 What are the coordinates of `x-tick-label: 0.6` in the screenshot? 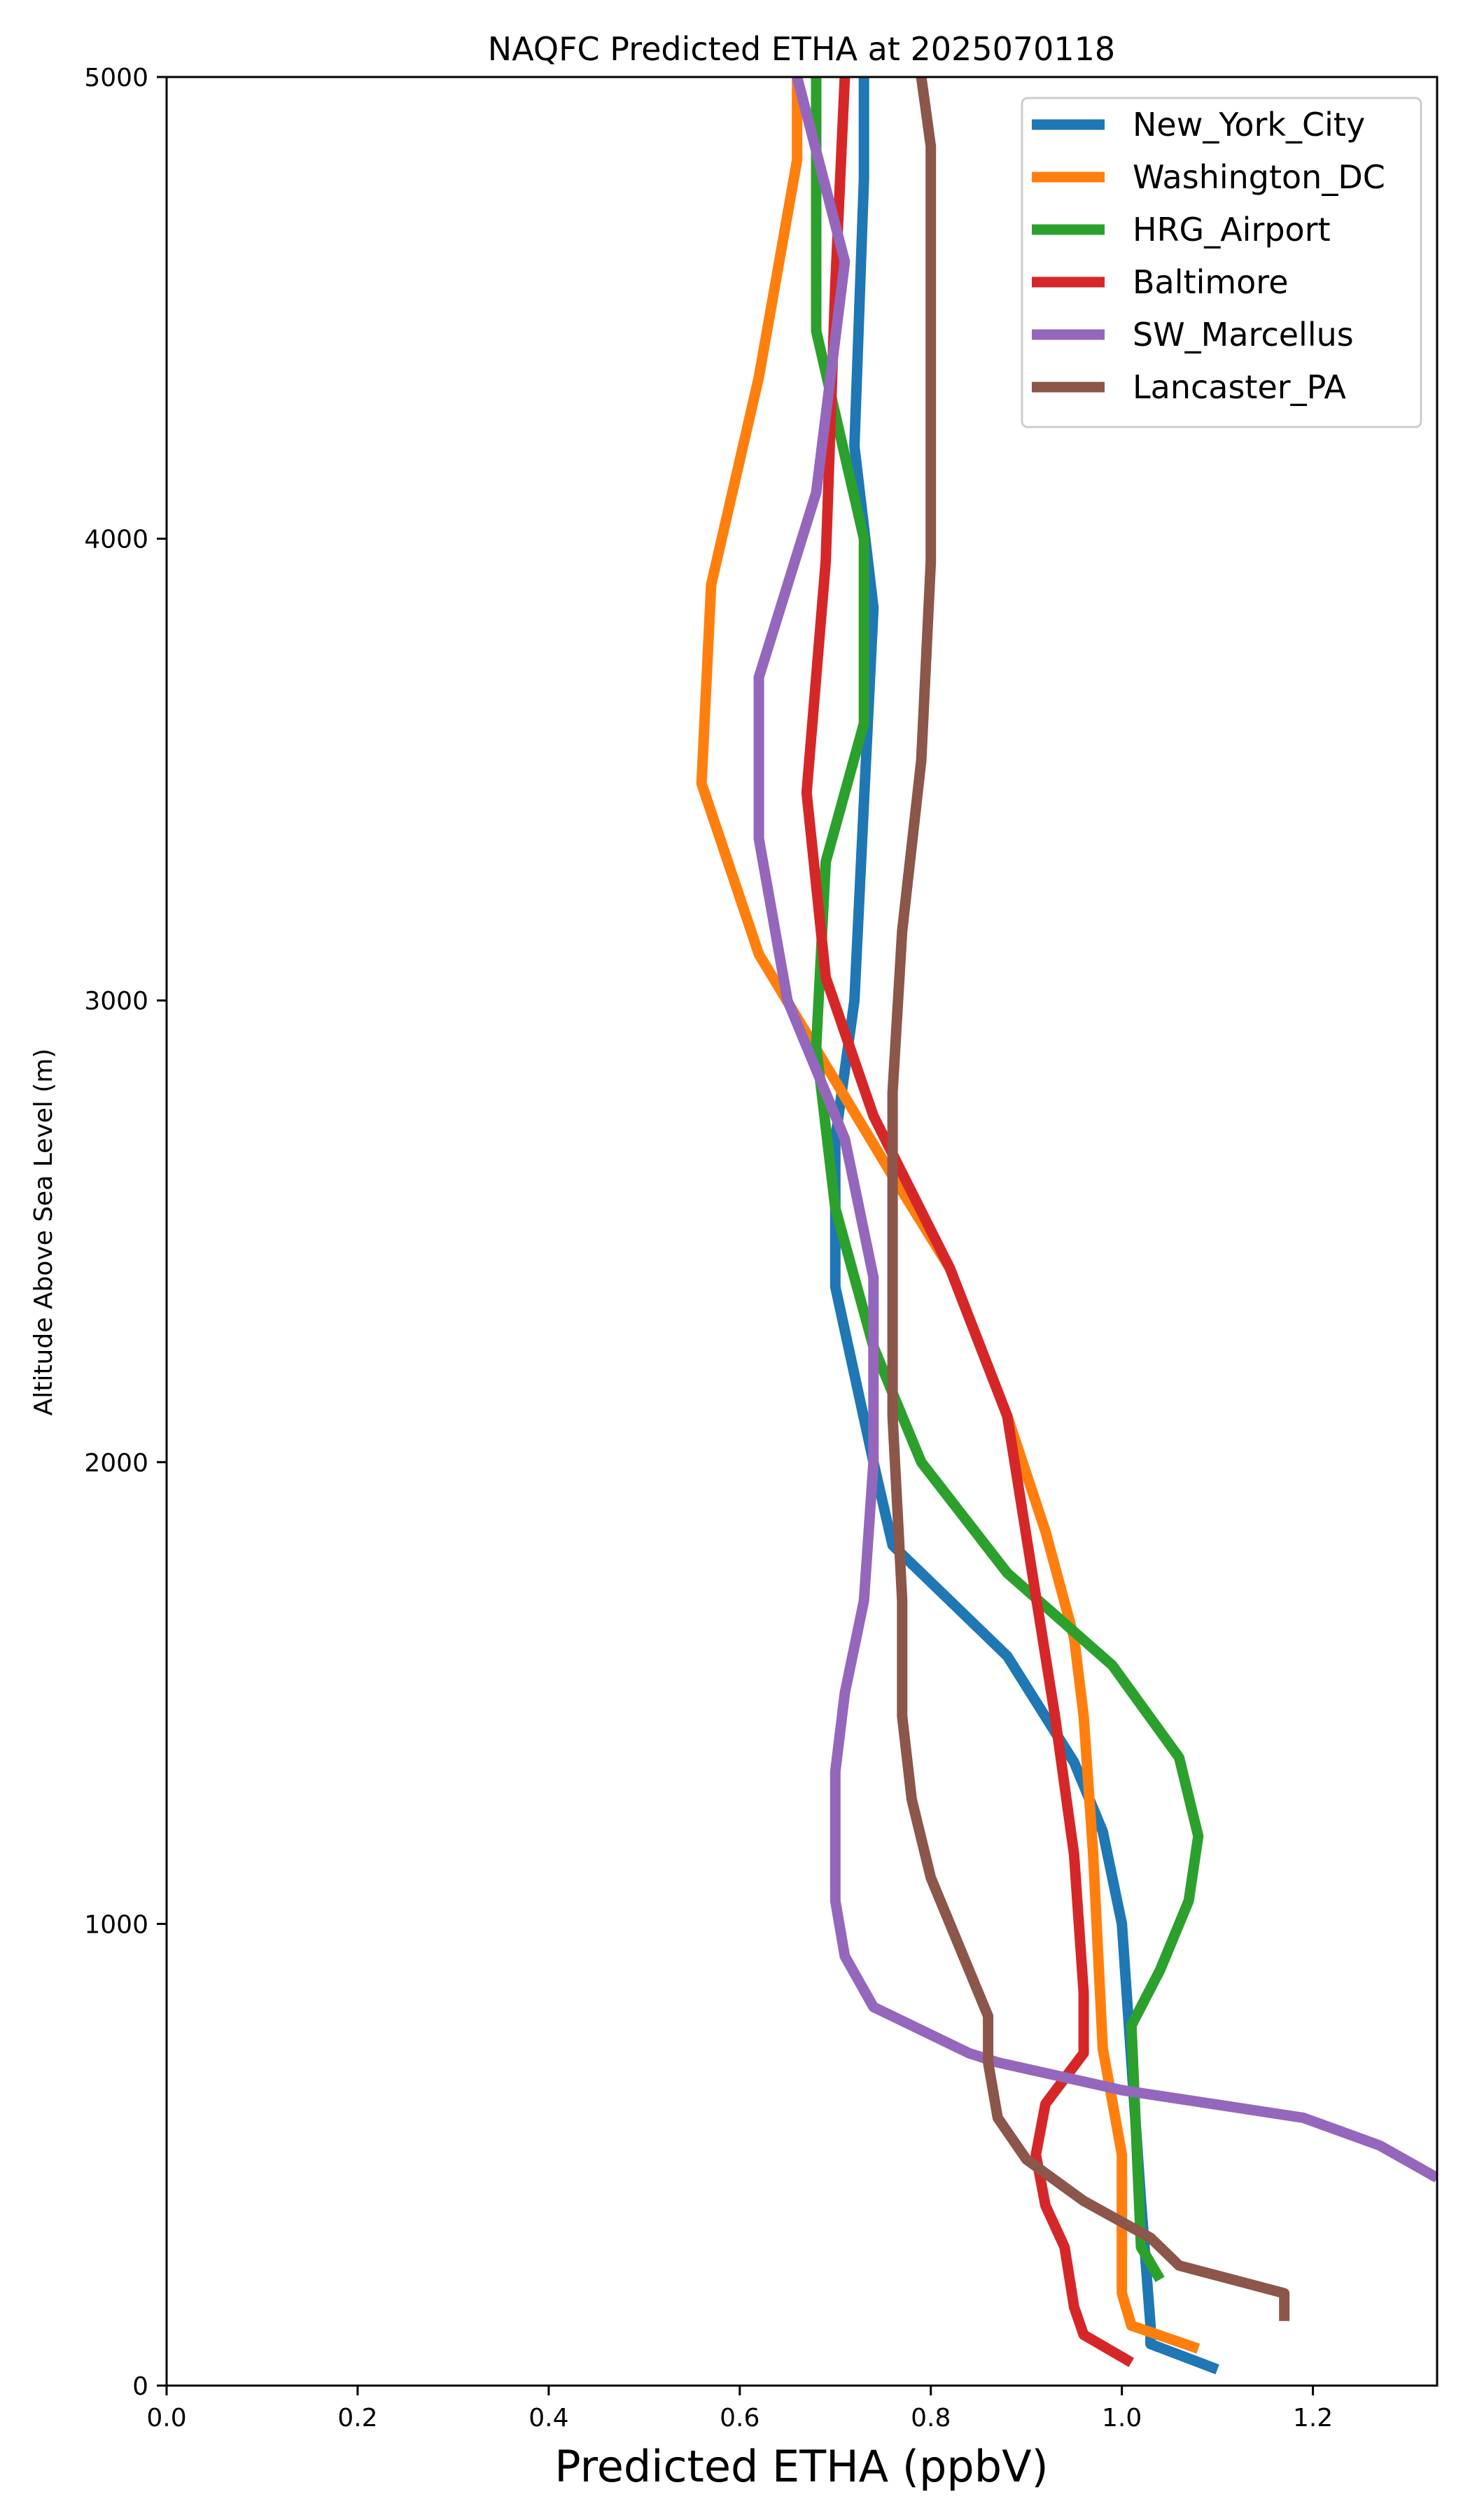 It's located at (740, 2418).